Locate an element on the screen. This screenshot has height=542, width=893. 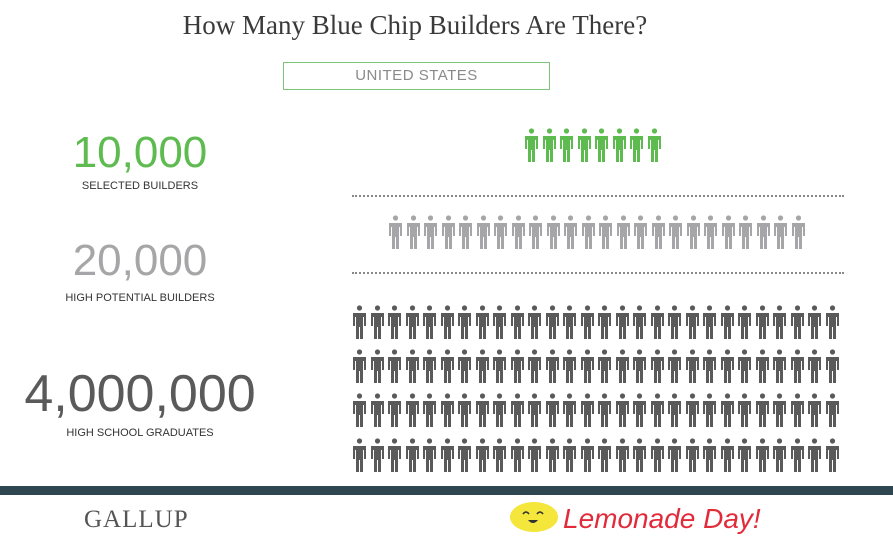
country-selector: UNITED STATES is located at coordinates (416, 76).